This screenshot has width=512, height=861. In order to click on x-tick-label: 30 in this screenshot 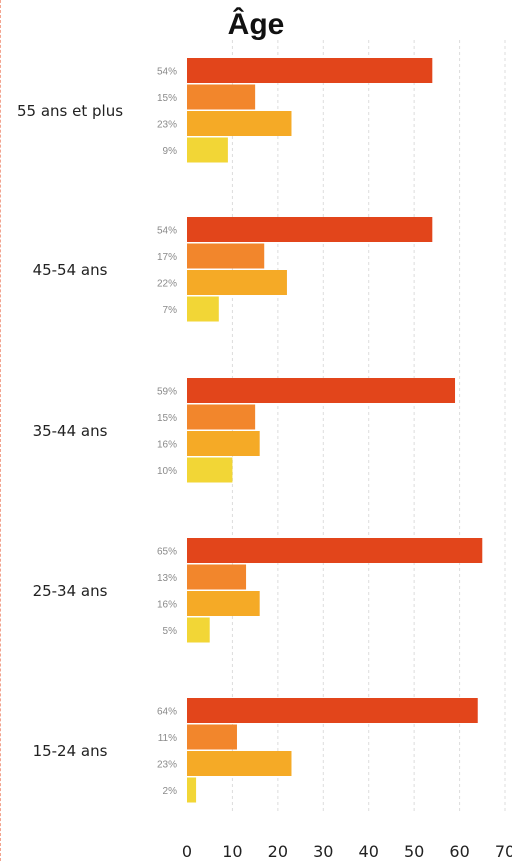, I will do `click(323, 851)`.